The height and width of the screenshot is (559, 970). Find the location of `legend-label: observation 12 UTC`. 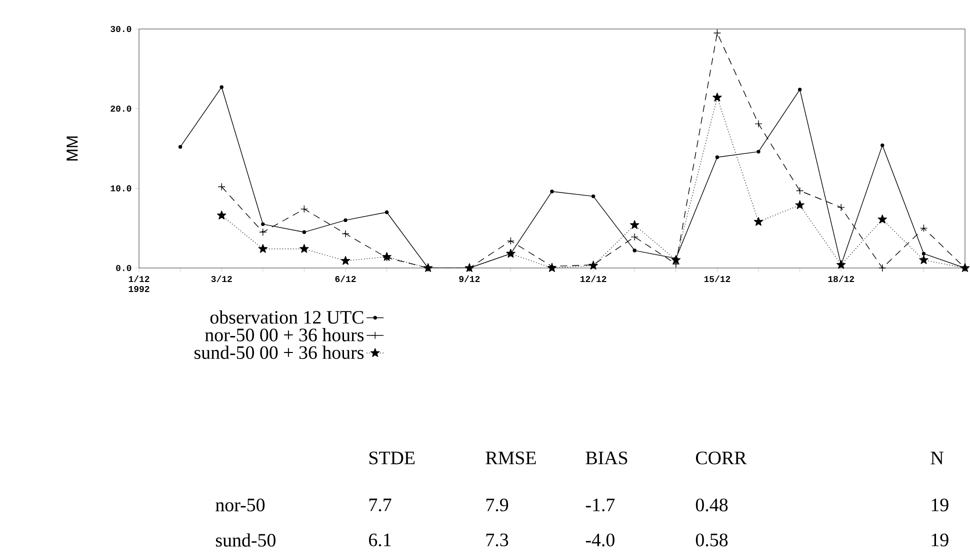

legend-label: observation 12 UTC is located at coordinates (287, 317).